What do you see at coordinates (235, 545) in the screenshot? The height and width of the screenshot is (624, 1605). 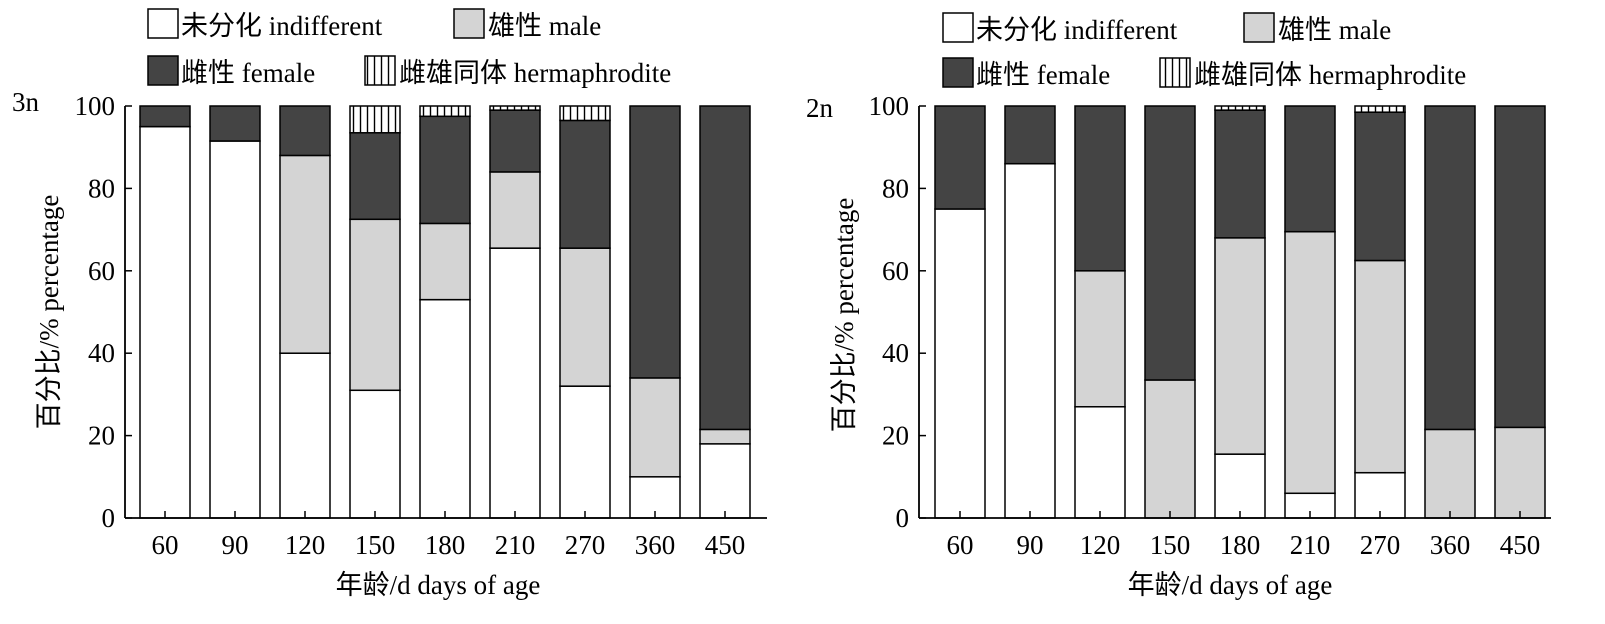 I see `x-tick-label: 90` at bounding box center [235, 545].